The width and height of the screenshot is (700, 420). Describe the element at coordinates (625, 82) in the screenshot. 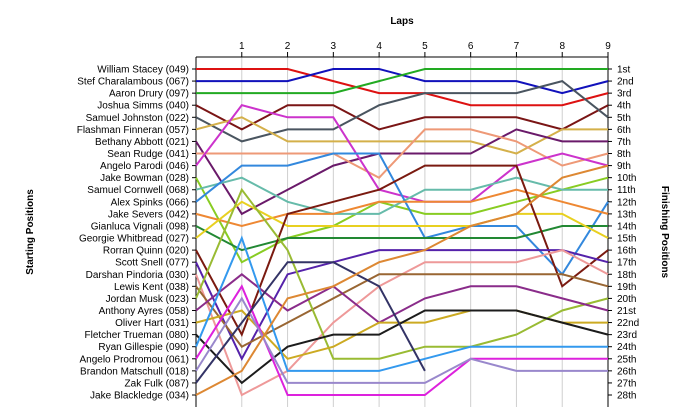

I see `finish-position-label: 2nd` at that location.